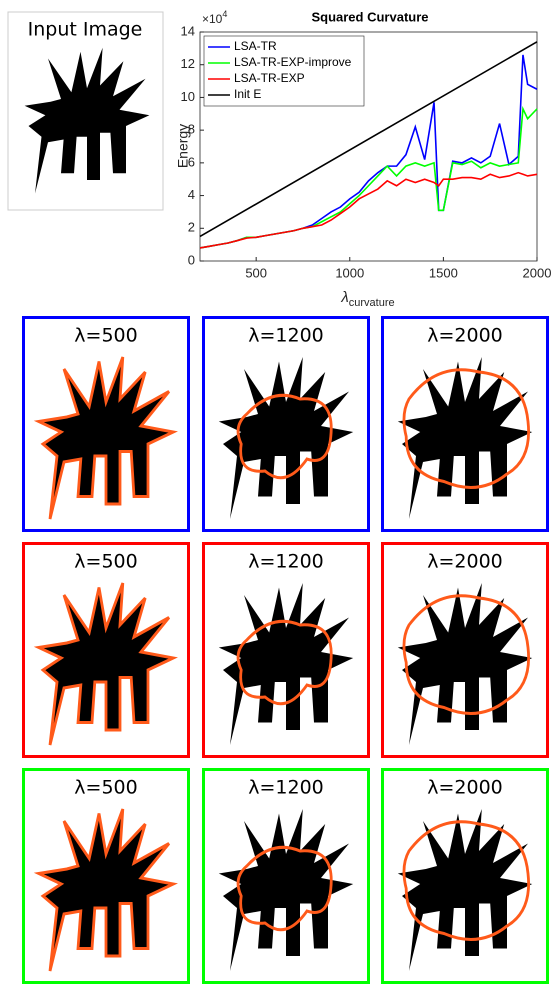 This screenshot has width=551, height=989. What do you see at coordinates (188, 63) in the screenshot?
I see `y-tick-label: 12` at bounding box center [188, 63].